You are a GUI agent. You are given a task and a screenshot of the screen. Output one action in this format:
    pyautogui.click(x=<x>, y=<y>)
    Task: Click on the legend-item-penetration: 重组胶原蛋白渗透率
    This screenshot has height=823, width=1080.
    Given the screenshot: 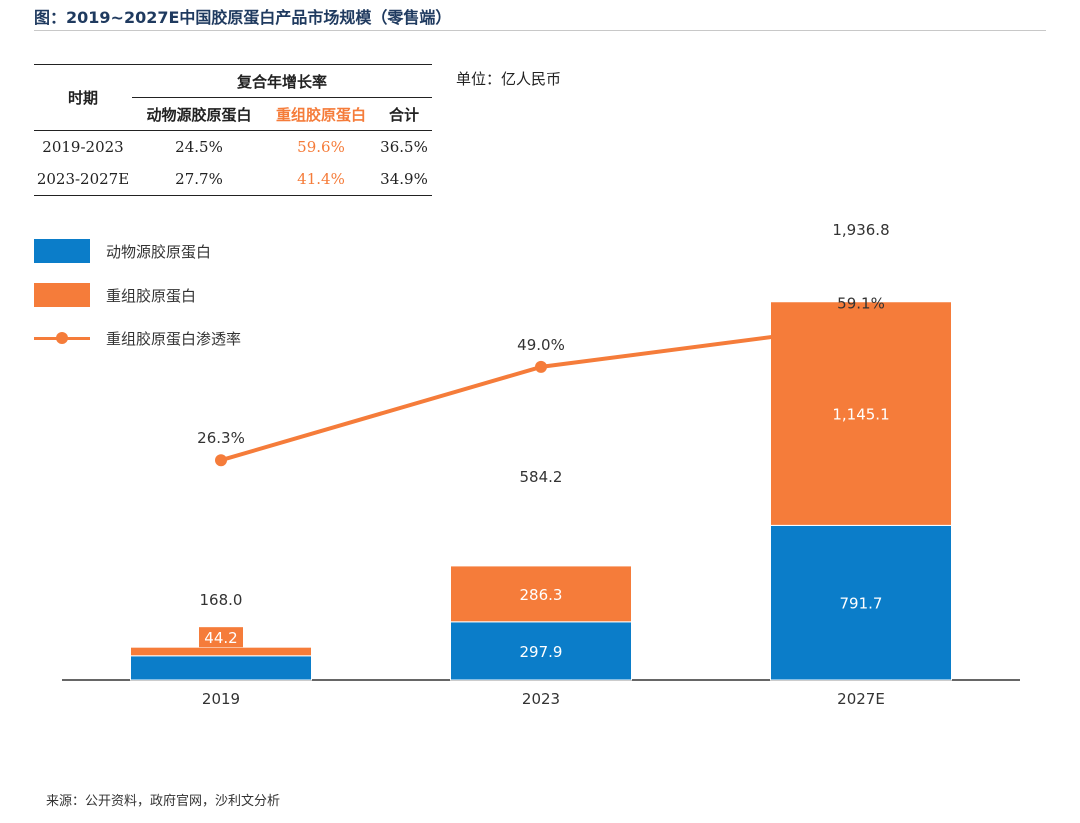 What is the action you would take?
    pyautogui.click(x=137, y=338)
    